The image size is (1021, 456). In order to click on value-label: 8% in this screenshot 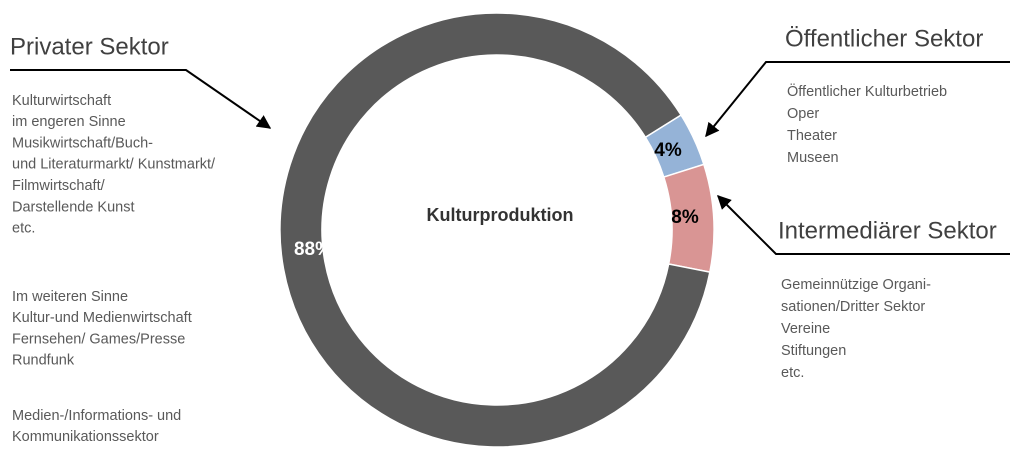, I will do `click(685, 217)`.